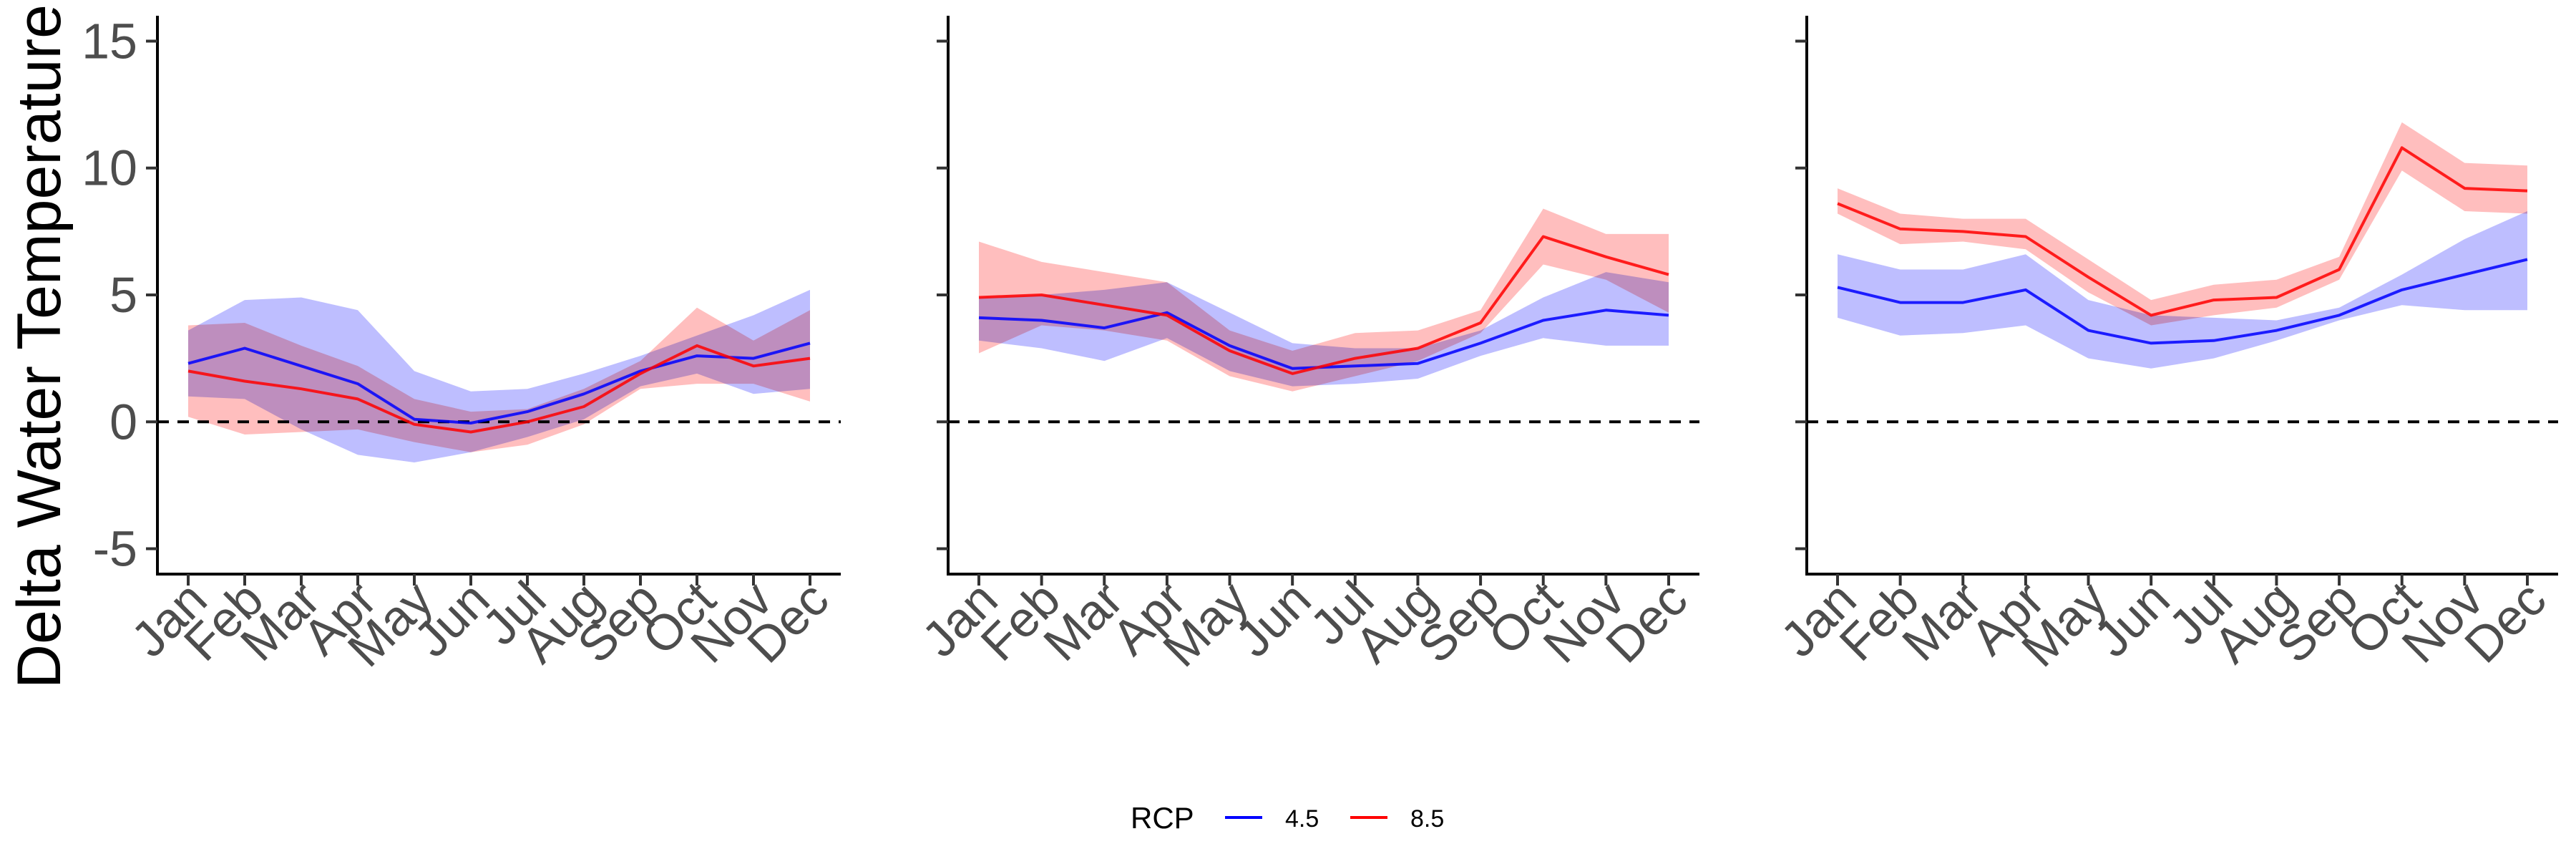 Image resolution: width=2576 pixels, height=859 pixels. Describe the element at coordinates (1162, 818) in the screenshot. I see `legend-title: RCP` at that location.